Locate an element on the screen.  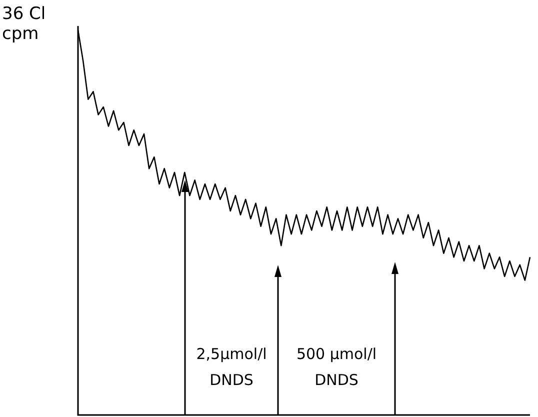
y-axis-title: 36 Cl cpm is located at coordinates (24, 24).